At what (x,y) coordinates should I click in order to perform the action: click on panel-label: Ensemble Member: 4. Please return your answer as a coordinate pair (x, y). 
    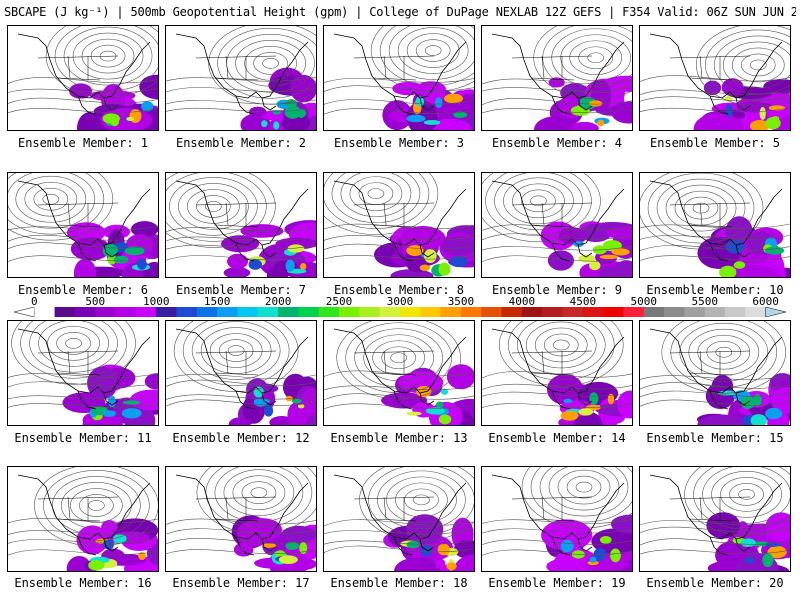
    Looking at the image, I should click on (557, 143).